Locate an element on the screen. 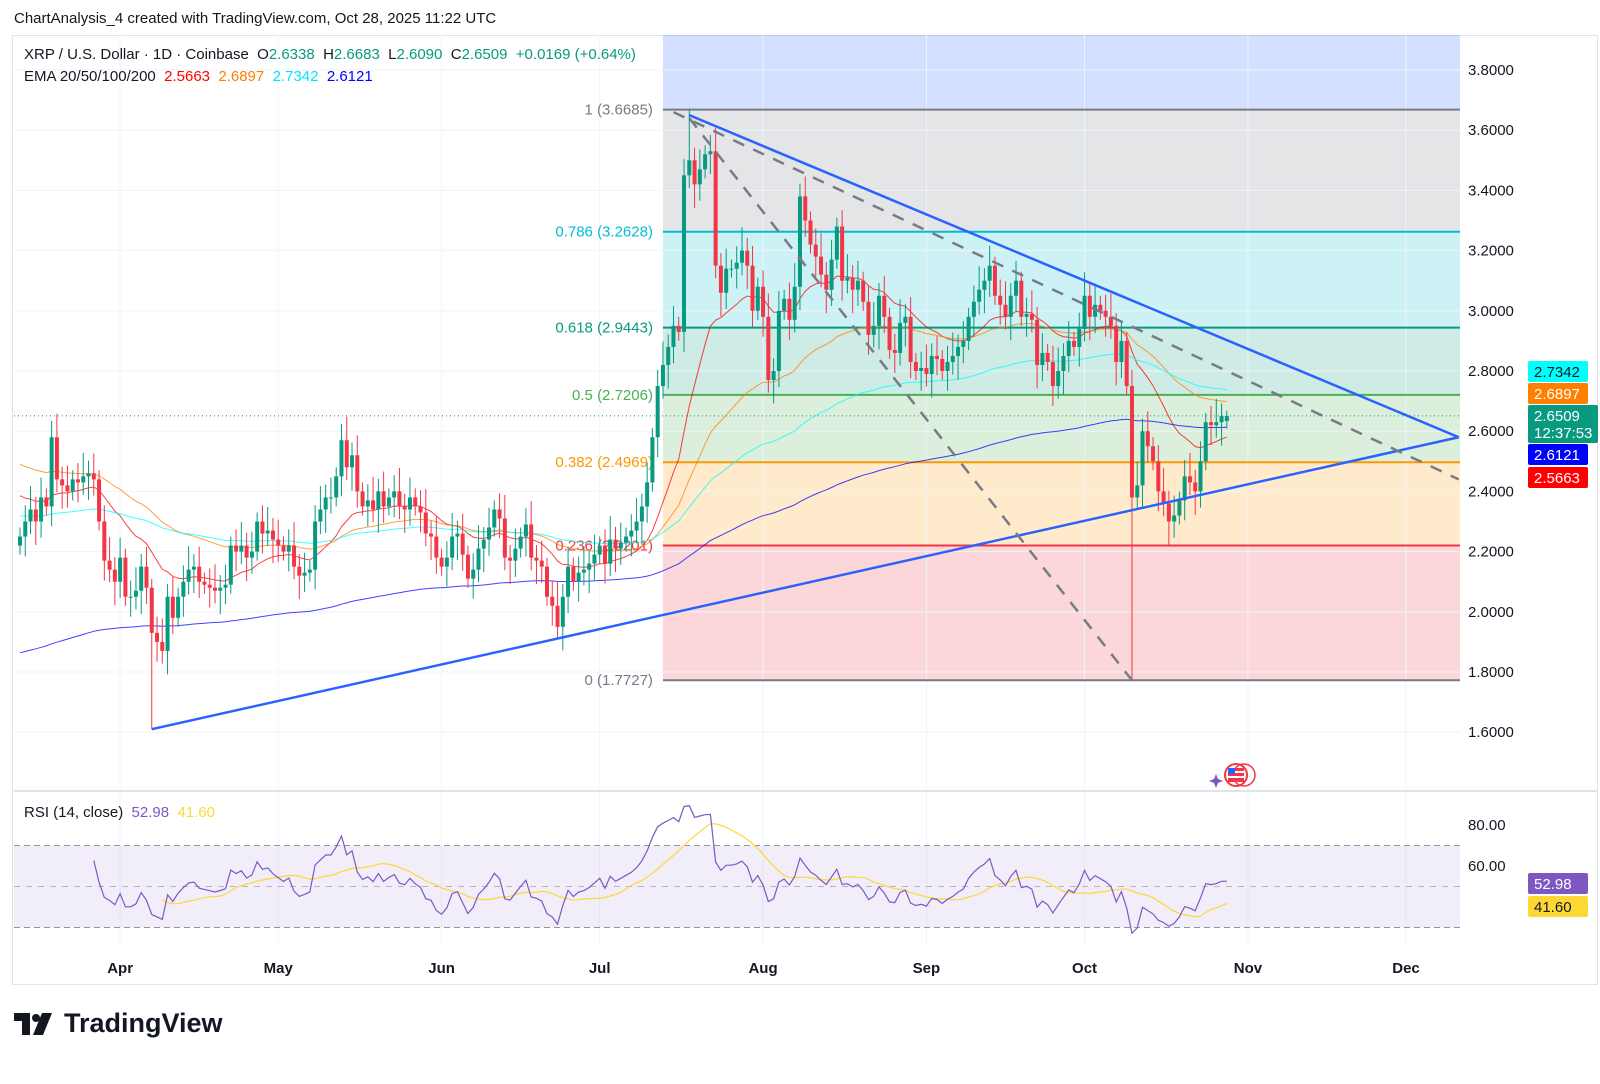 The width and height of the screenshot is (1600, 1084). symbol-title: XRP / U.S. Dollar · 1D · Coinbase is located at coordinates (136, 54).